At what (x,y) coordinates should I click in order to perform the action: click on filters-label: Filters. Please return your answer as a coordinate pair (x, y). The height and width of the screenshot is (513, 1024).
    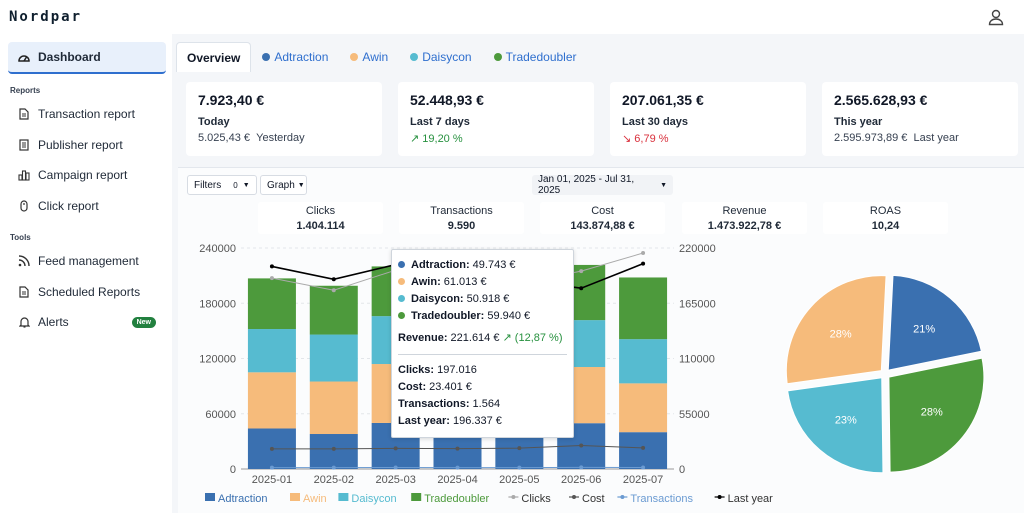
    Looking at the image, I should click on (208, 185).